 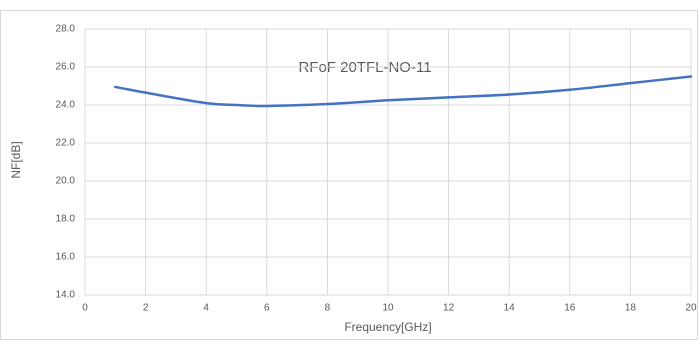 I want to click on y-tick-label: 18.0, so click(x=66, y=219).